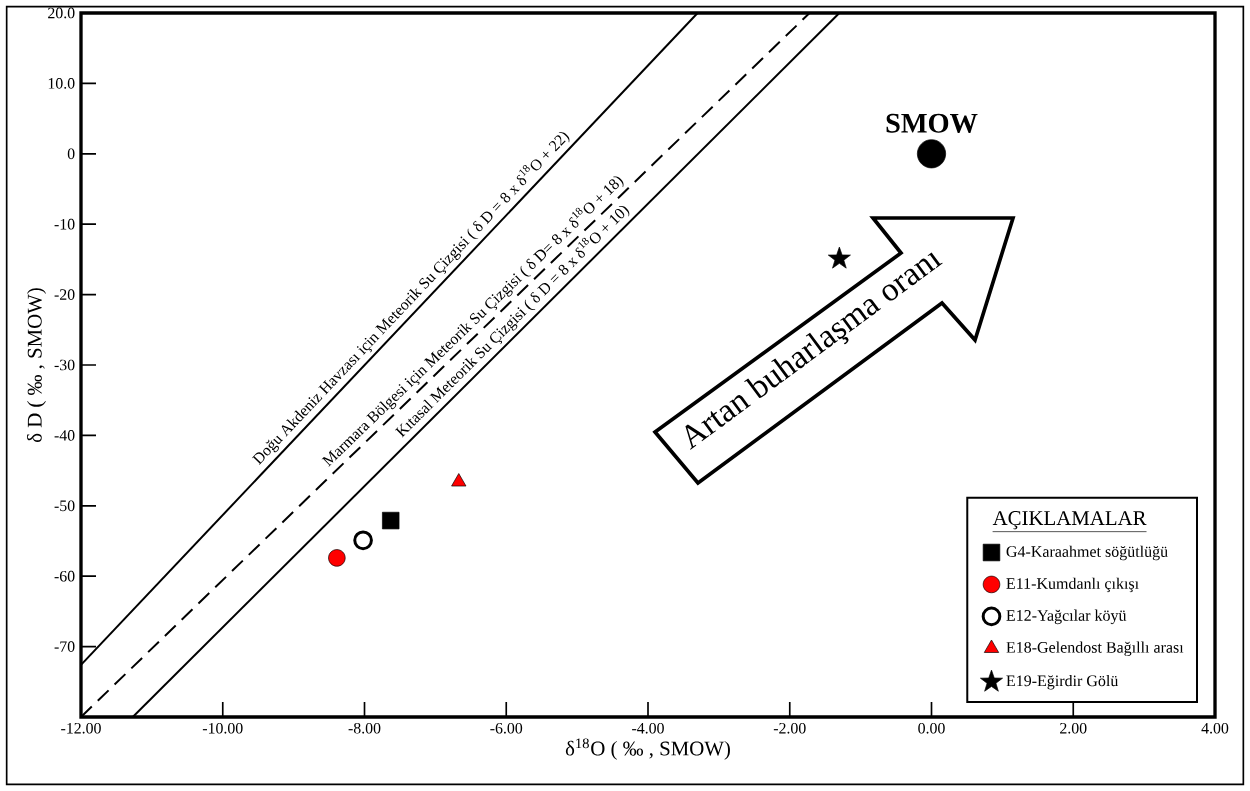  I want to click on x-tick-label: 0.00, so click(931, 728).